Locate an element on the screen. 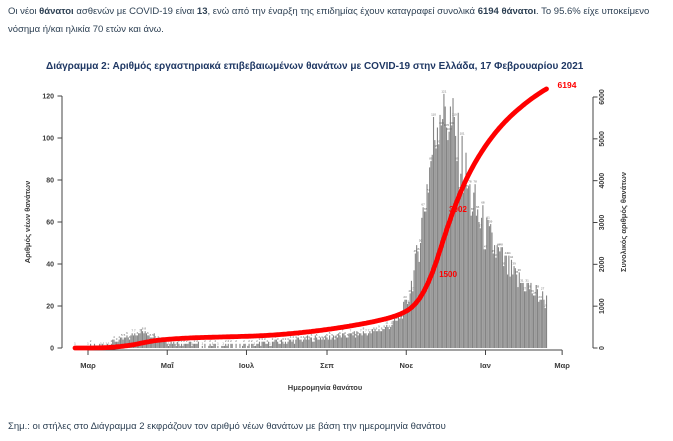  y-left-tick: 20 is located at coordinates (50, 307).